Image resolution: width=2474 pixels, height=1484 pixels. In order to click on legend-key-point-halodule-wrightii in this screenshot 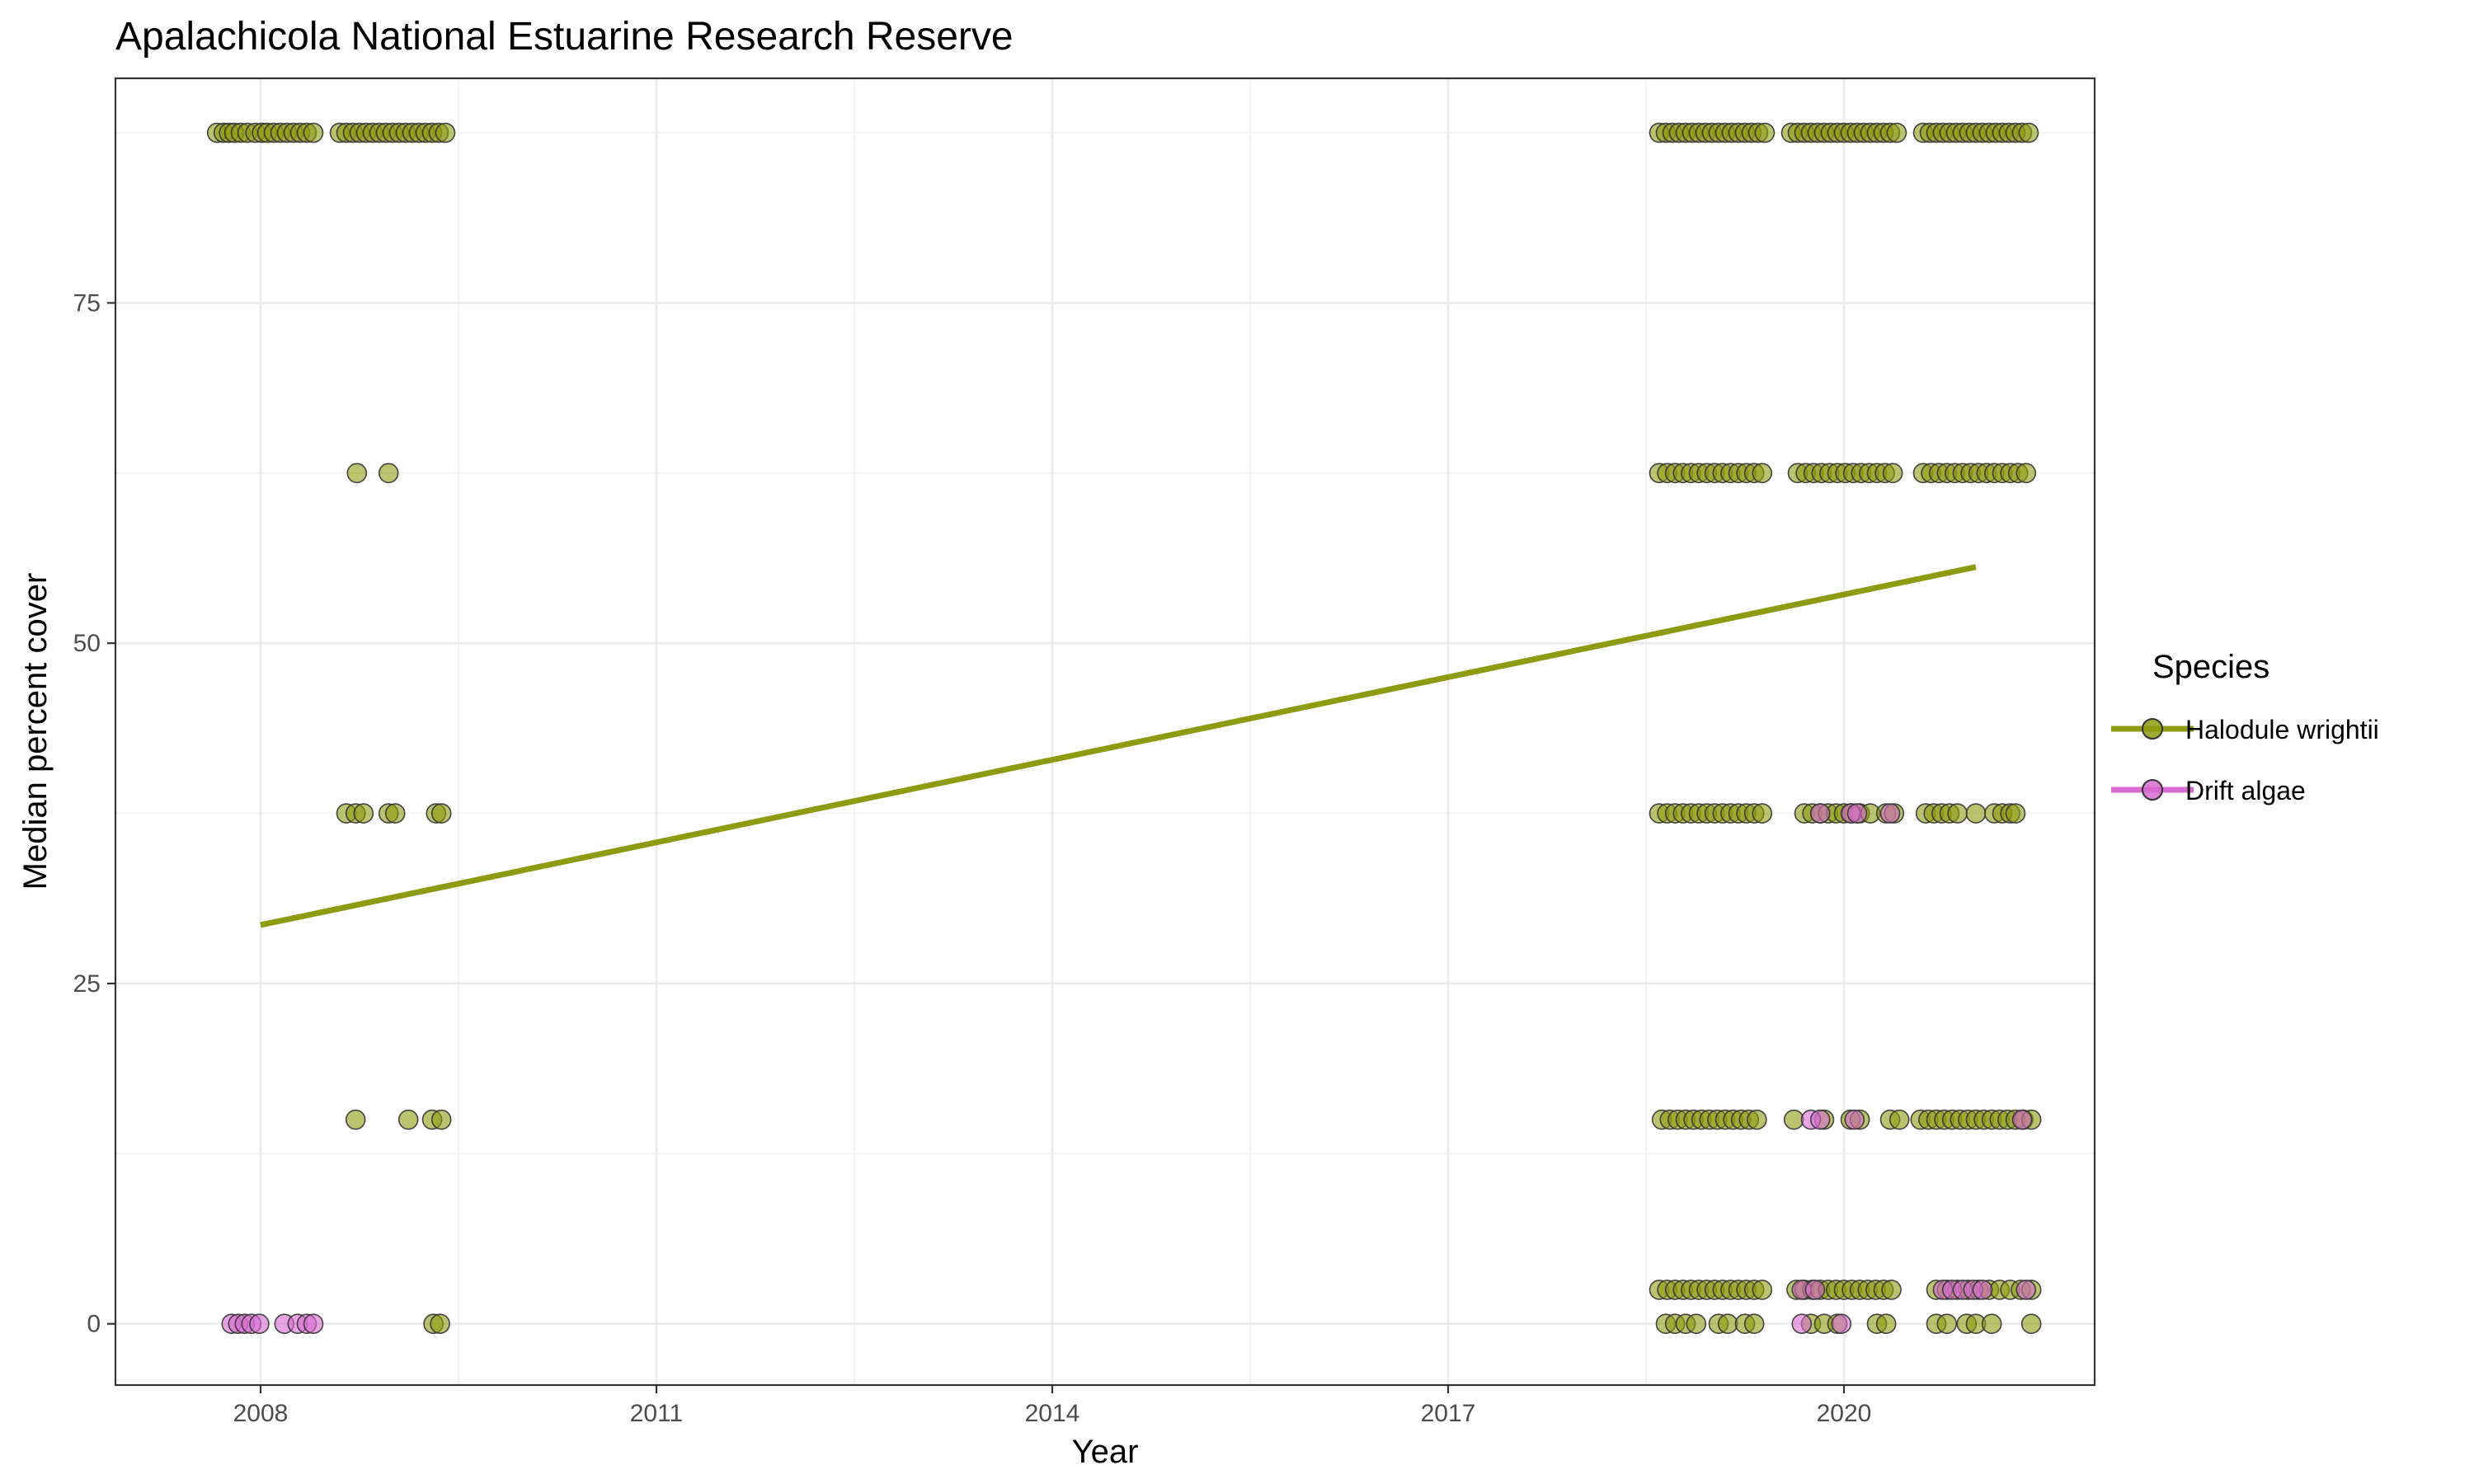, I will do `click(2152, 729)`.